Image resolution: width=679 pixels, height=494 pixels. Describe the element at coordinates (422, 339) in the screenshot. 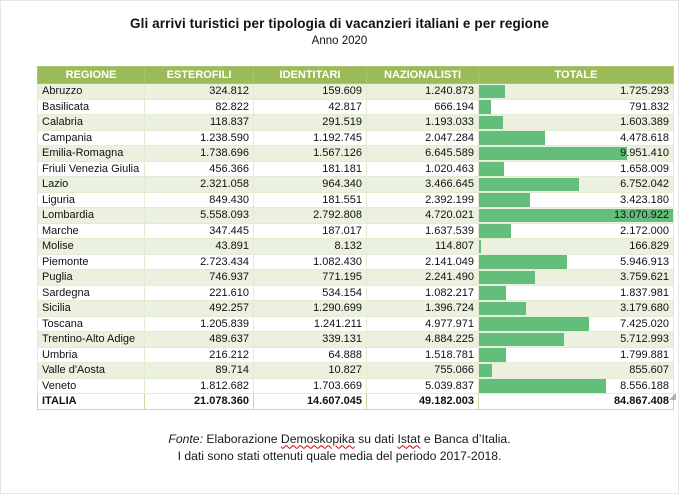

I see `nazionalisti-cell: 4.884.225` at that location.